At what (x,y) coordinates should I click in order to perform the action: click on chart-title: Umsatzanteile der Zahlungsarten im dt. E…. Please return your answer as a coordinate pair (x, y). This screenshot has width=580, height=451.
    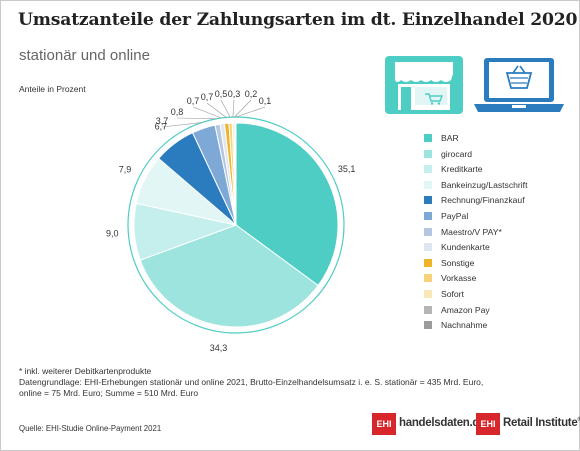
    Looking at the image, I should click on (298, 20).